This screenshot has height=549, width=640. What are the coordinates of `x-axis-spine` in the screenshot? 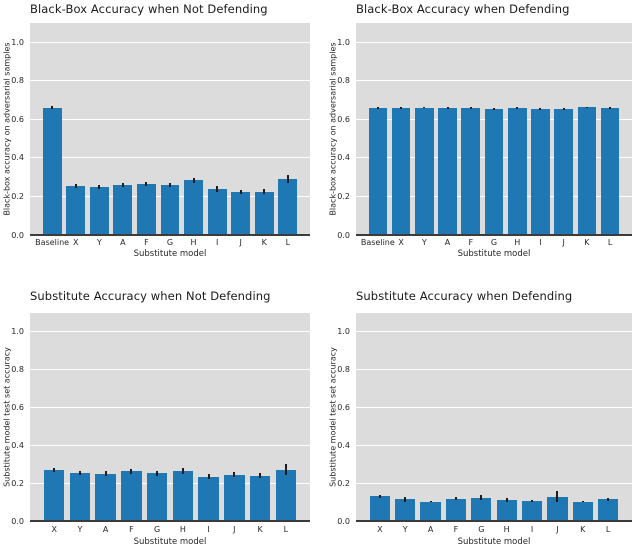 It's located at (170, 235).